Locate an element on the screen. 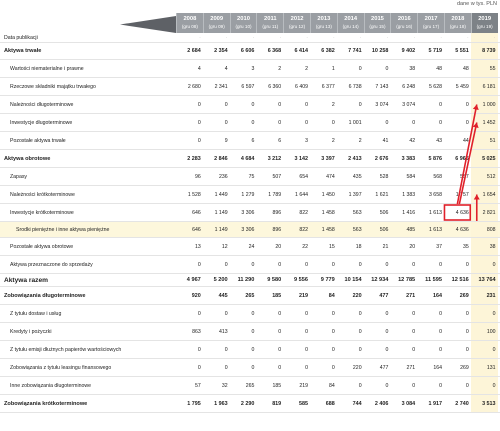  table-cell: 563 is located at coordinates (357, 212).